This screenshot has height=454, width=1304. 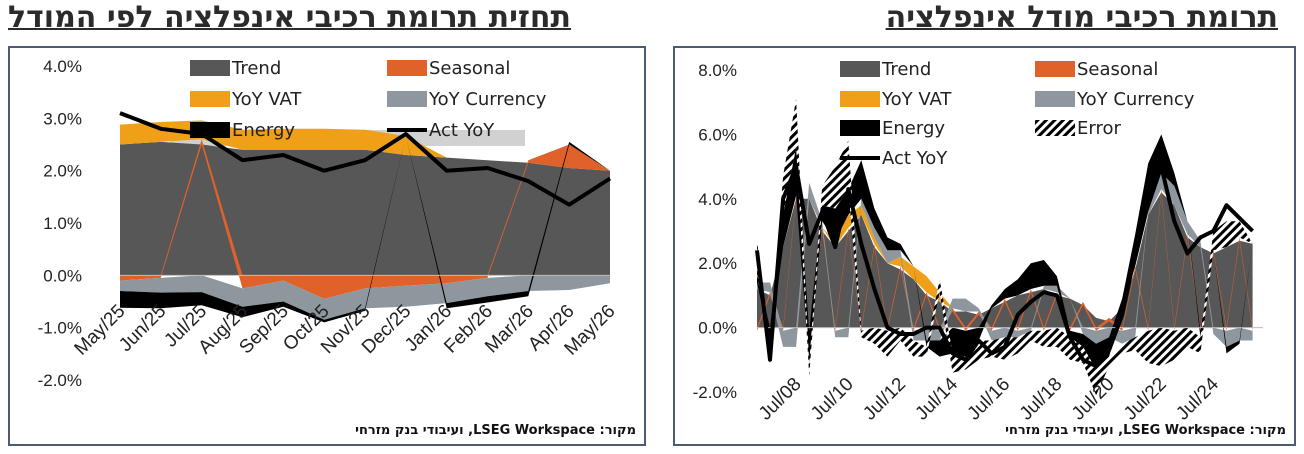 What do you see at coordinates (365, 297) in the screenshot?
I see `area-yoy-currency` at bounding box center [365, 297].